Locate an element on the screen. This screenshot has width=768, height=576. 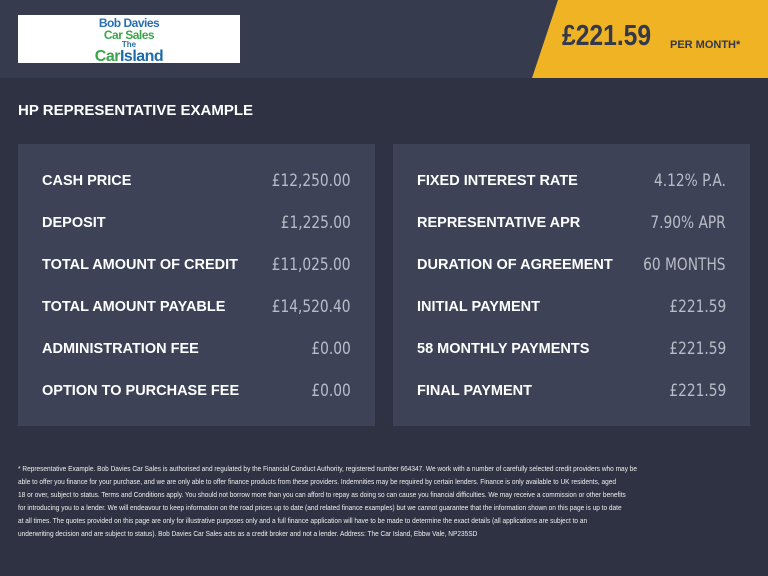
page-title: HP REPRESENTATIVE EXAMPLE is located at coordinates (136, 110).